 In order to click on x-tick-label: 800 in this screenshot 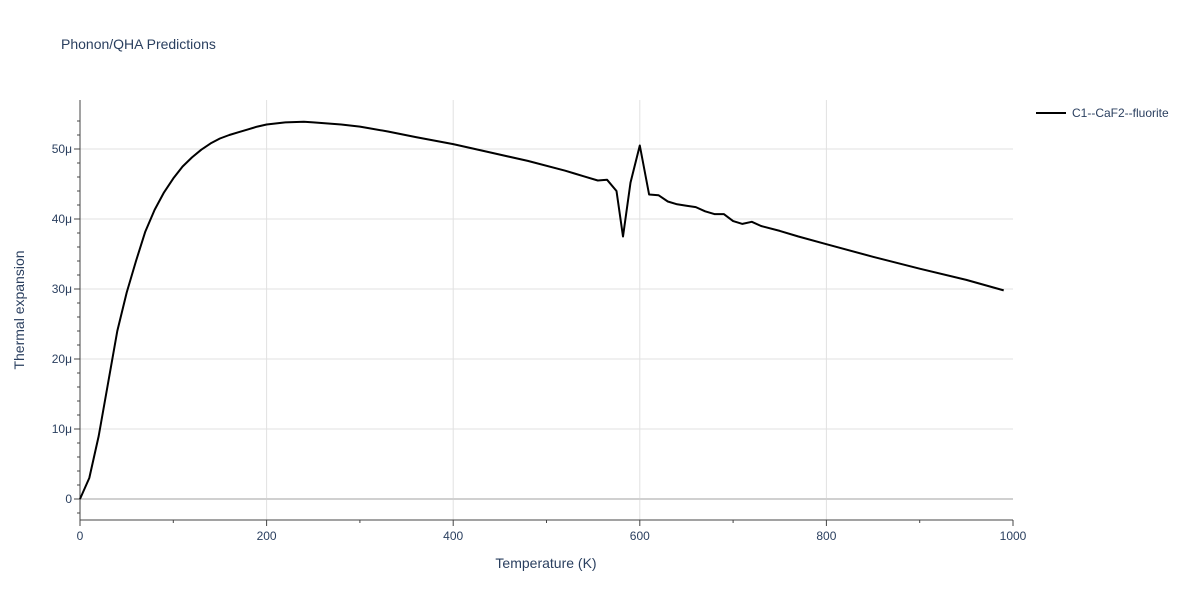, I will do `click(826, 536)`.